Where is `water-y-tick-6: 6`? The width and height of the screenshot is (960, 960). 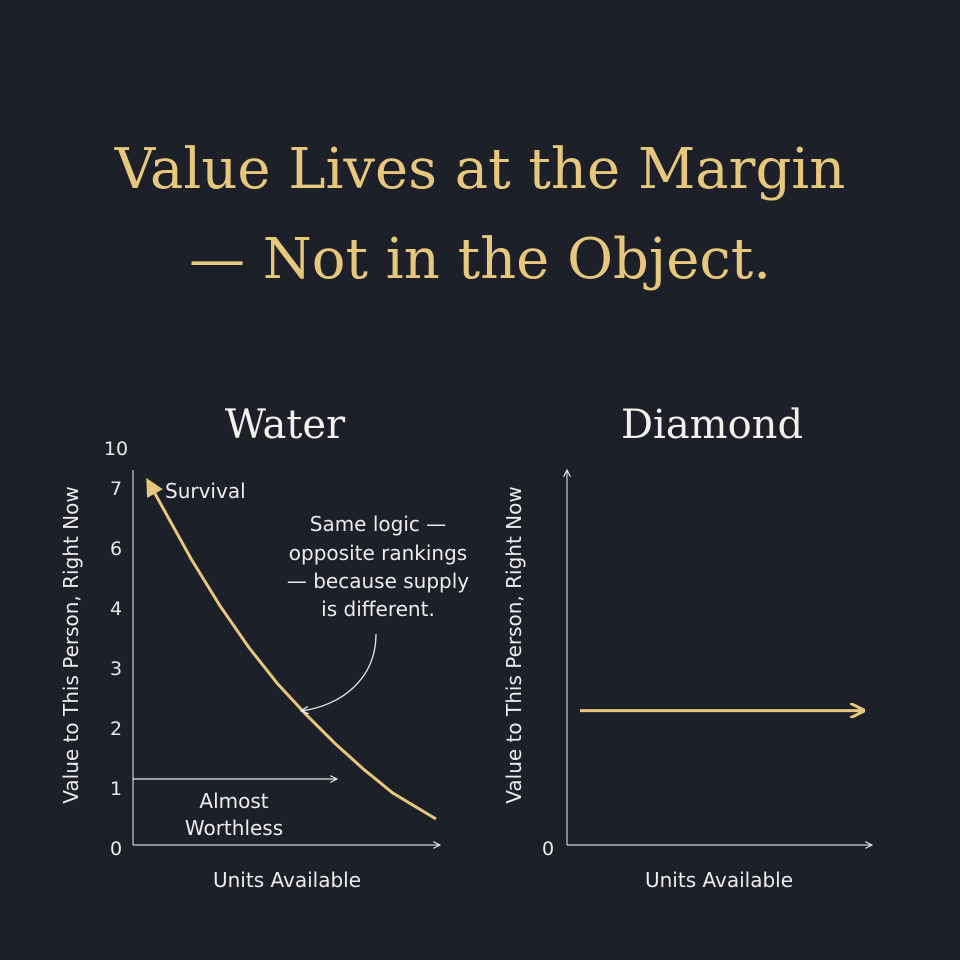
water-y-tick-6: 6 is located at coordinates (116, 549).